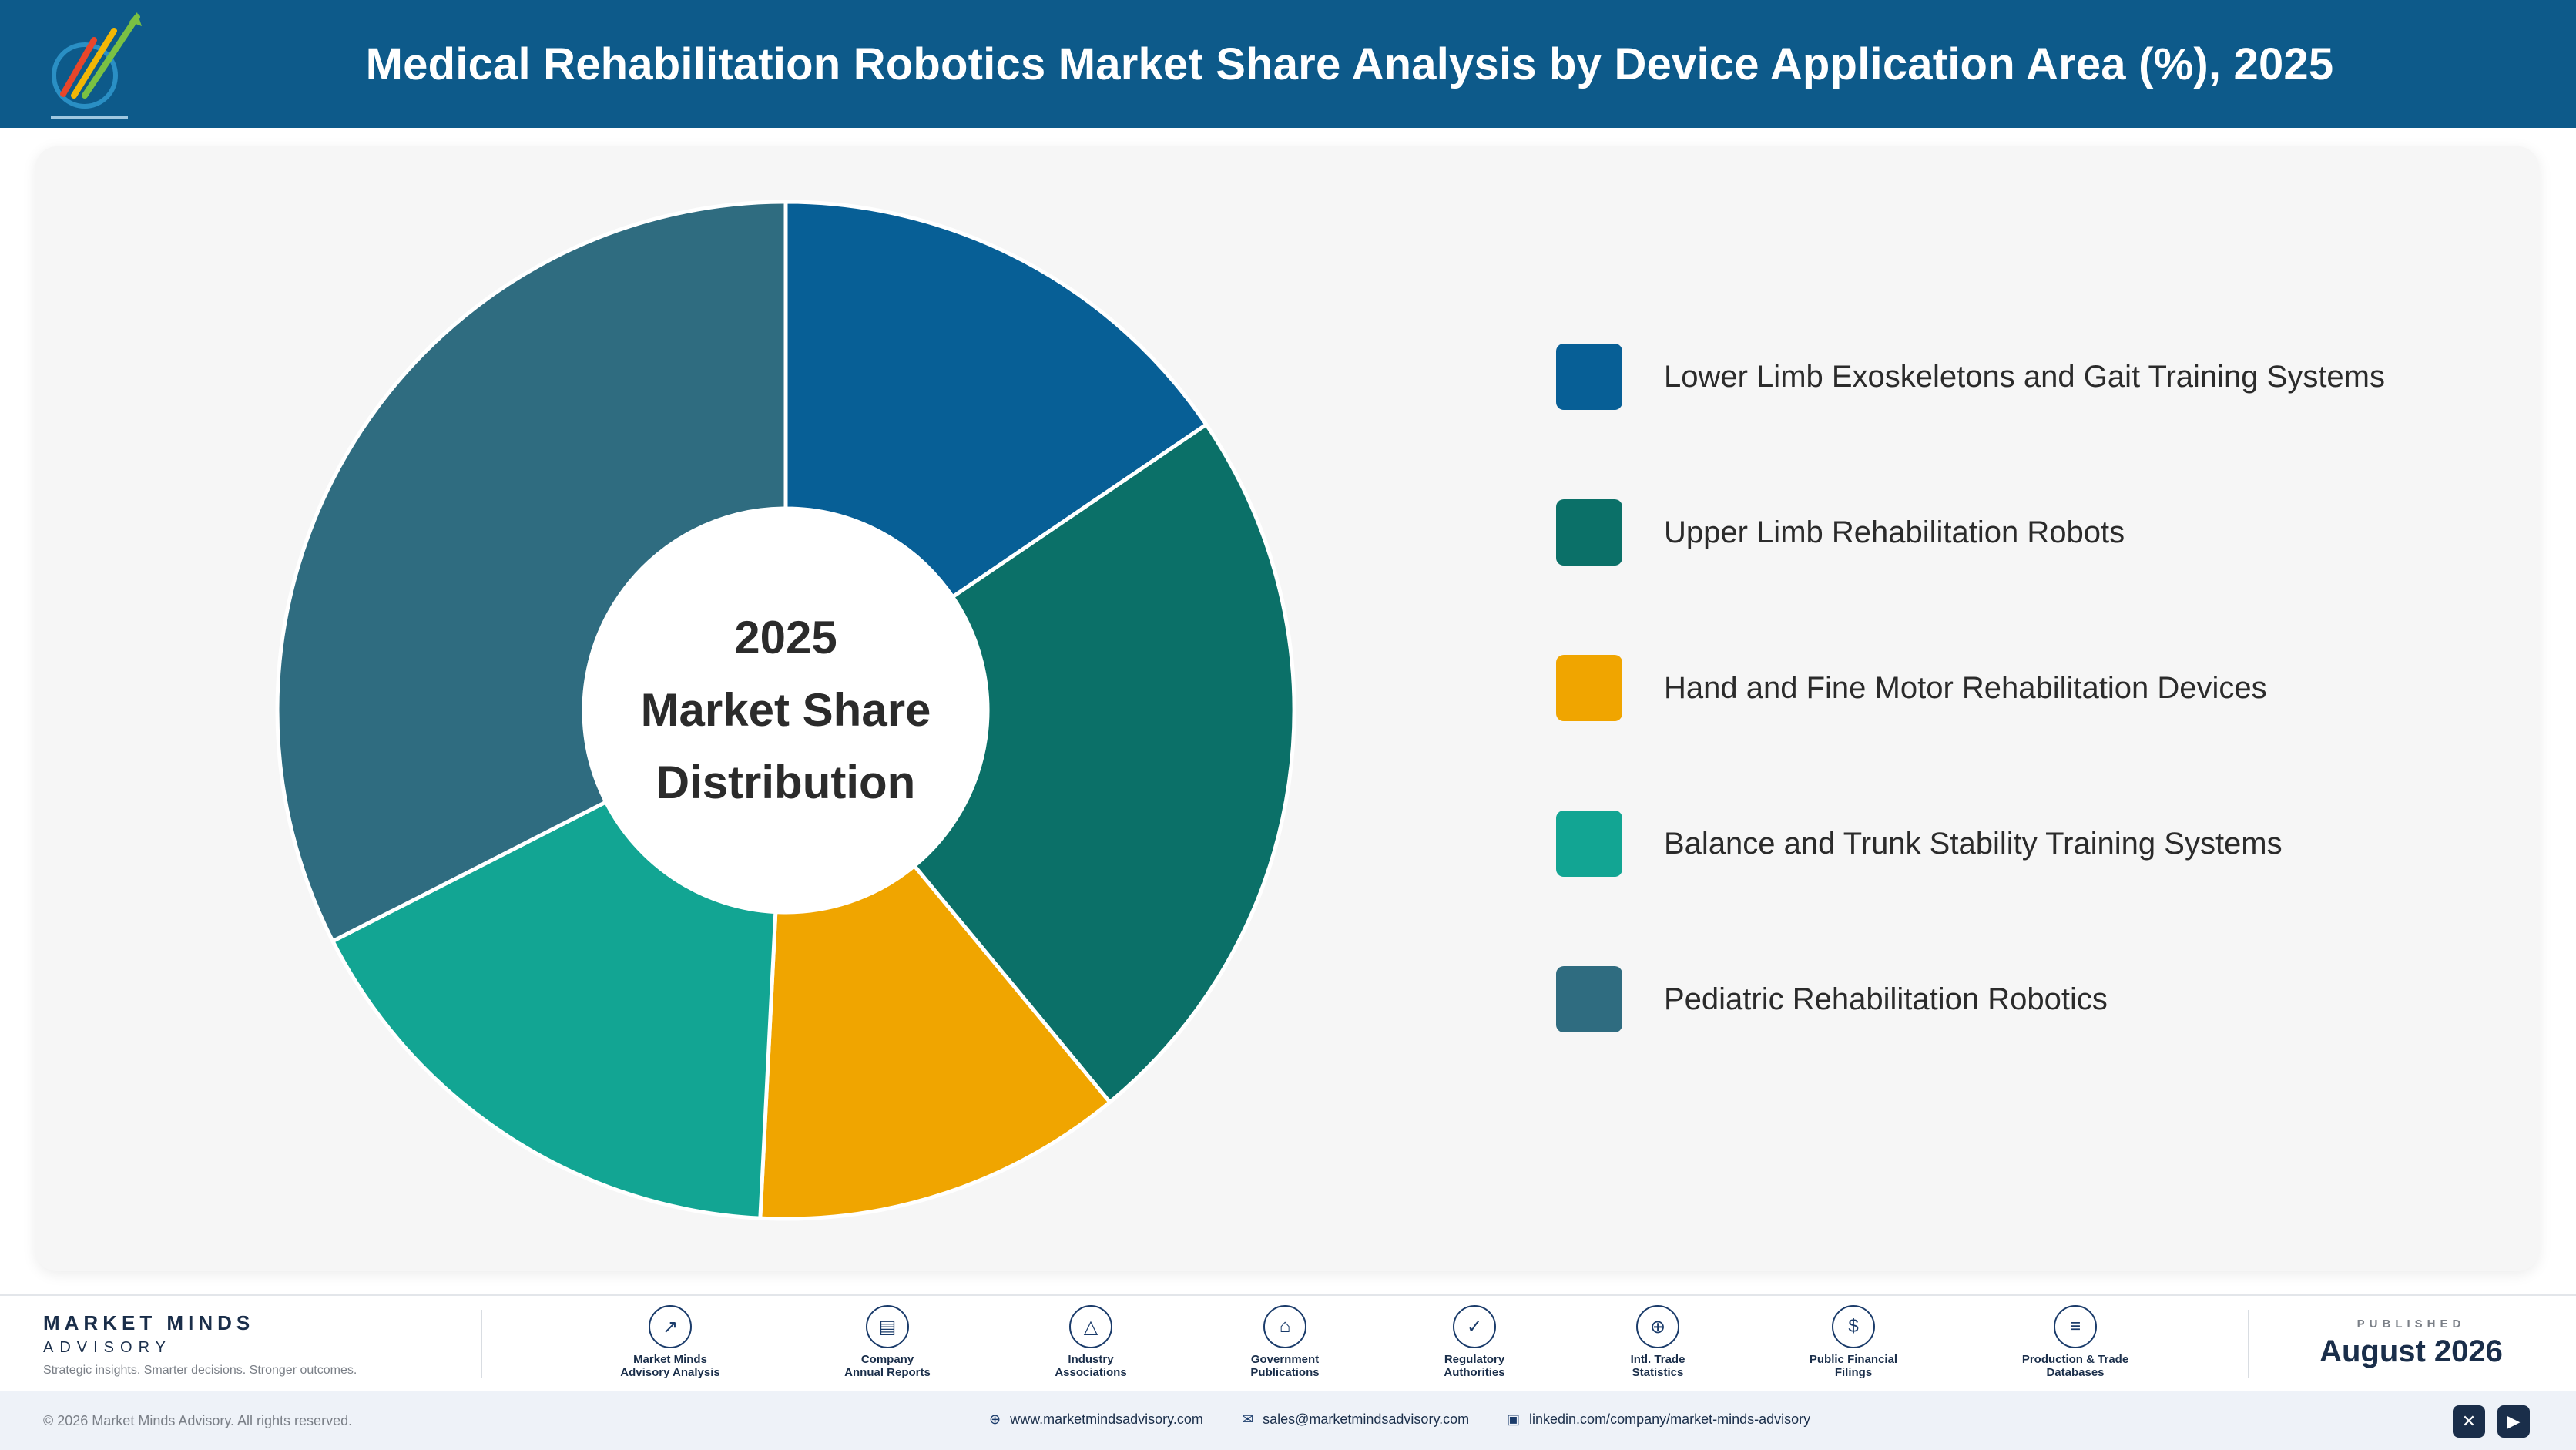  I want to click on source-item: ⊕ Intl. Trade Statistics, so click(1658, 1342).